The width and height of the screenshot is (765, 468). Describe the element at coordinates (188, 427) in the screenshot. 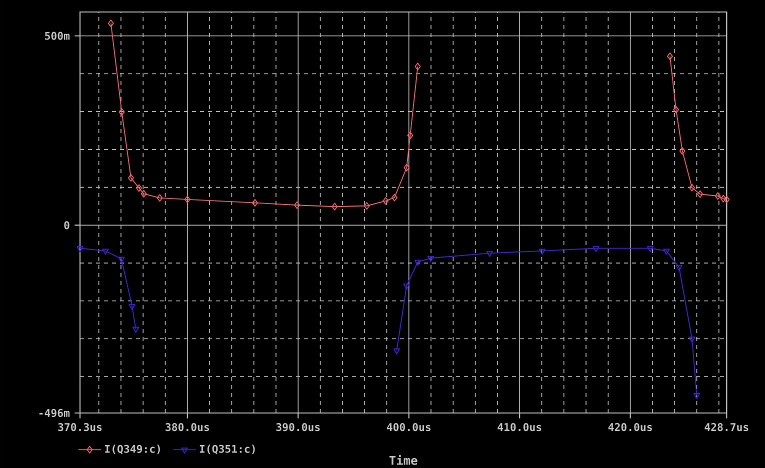

I see `x-tick-label: 380.0us` at that location.